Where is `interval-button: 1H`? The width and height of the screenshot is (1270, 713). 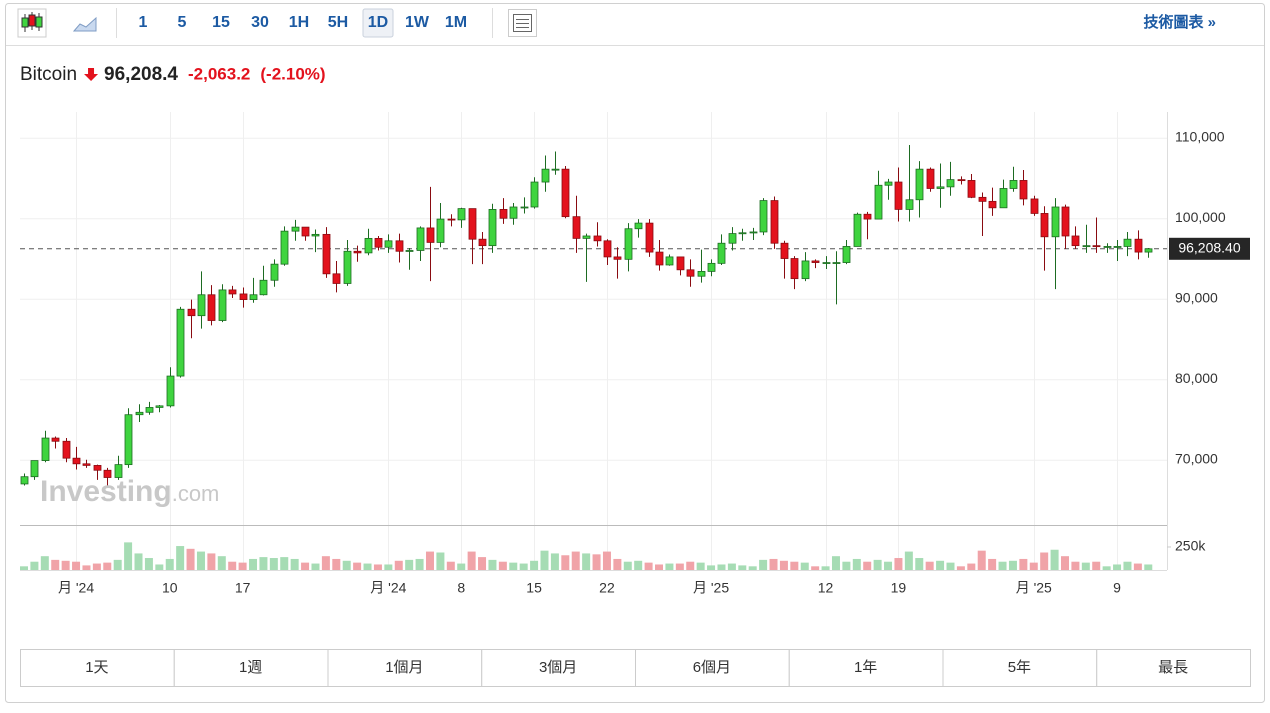 interval-button: 1H is located at coordinates (299, 22).